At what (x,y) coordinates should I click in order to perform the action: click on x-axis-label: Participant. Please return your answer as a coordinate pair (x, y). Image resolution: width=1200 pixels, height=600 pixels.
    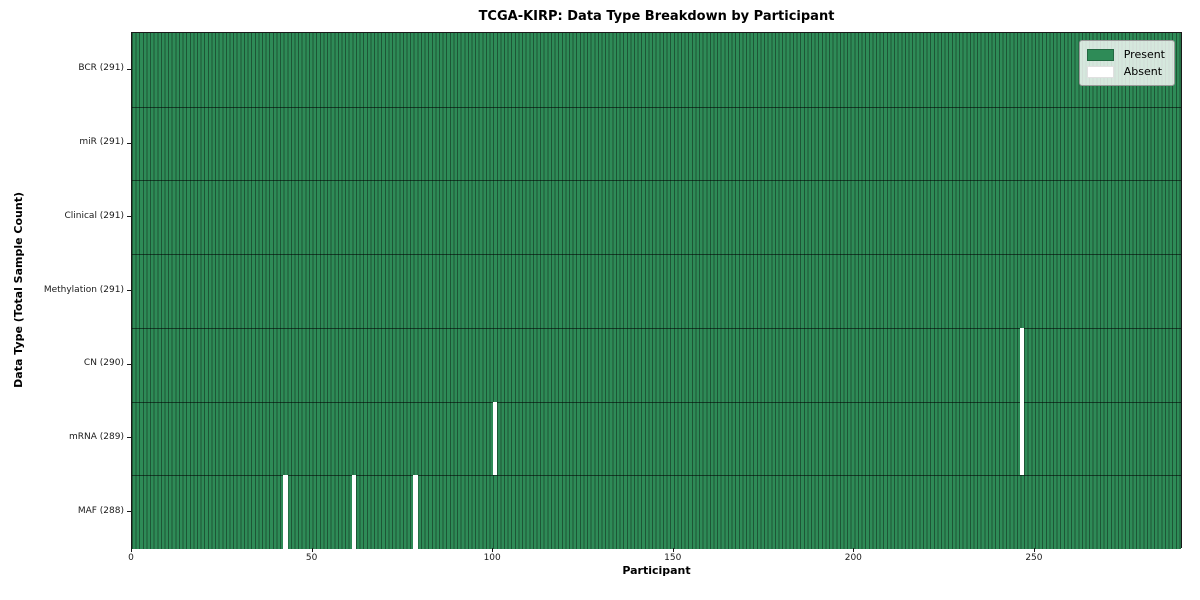
    Looking at the image, I should click on (656, 570).